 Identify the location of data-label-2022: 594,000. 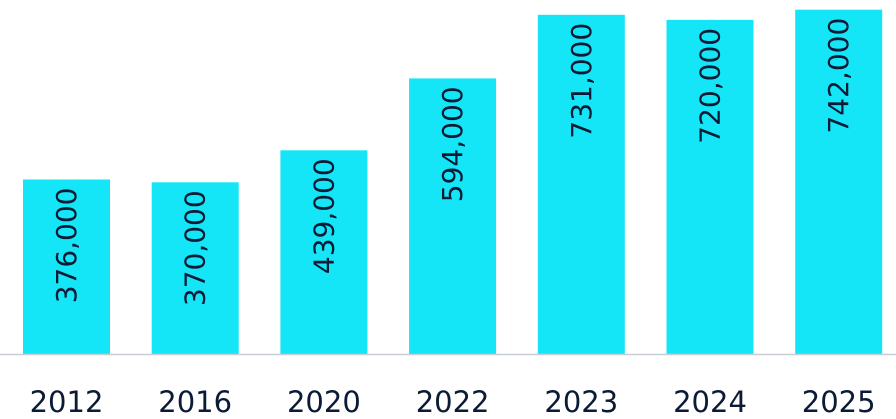
(452, 144).